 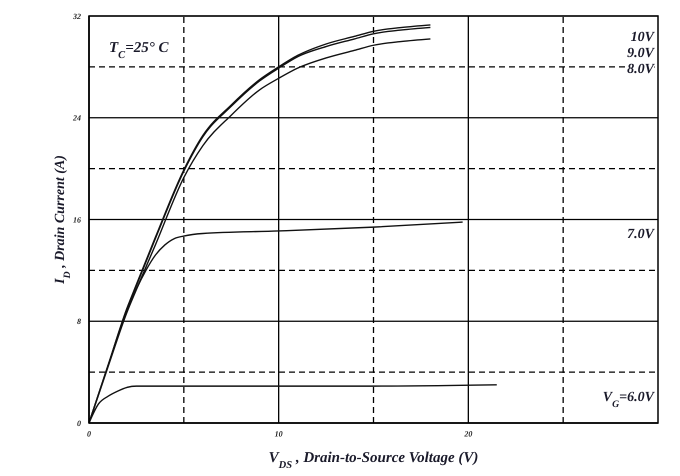 What do you see at coordinates (89, 434) in the screenshot?
I see `x-tick-label: 0` at bounding box center [89, 434].